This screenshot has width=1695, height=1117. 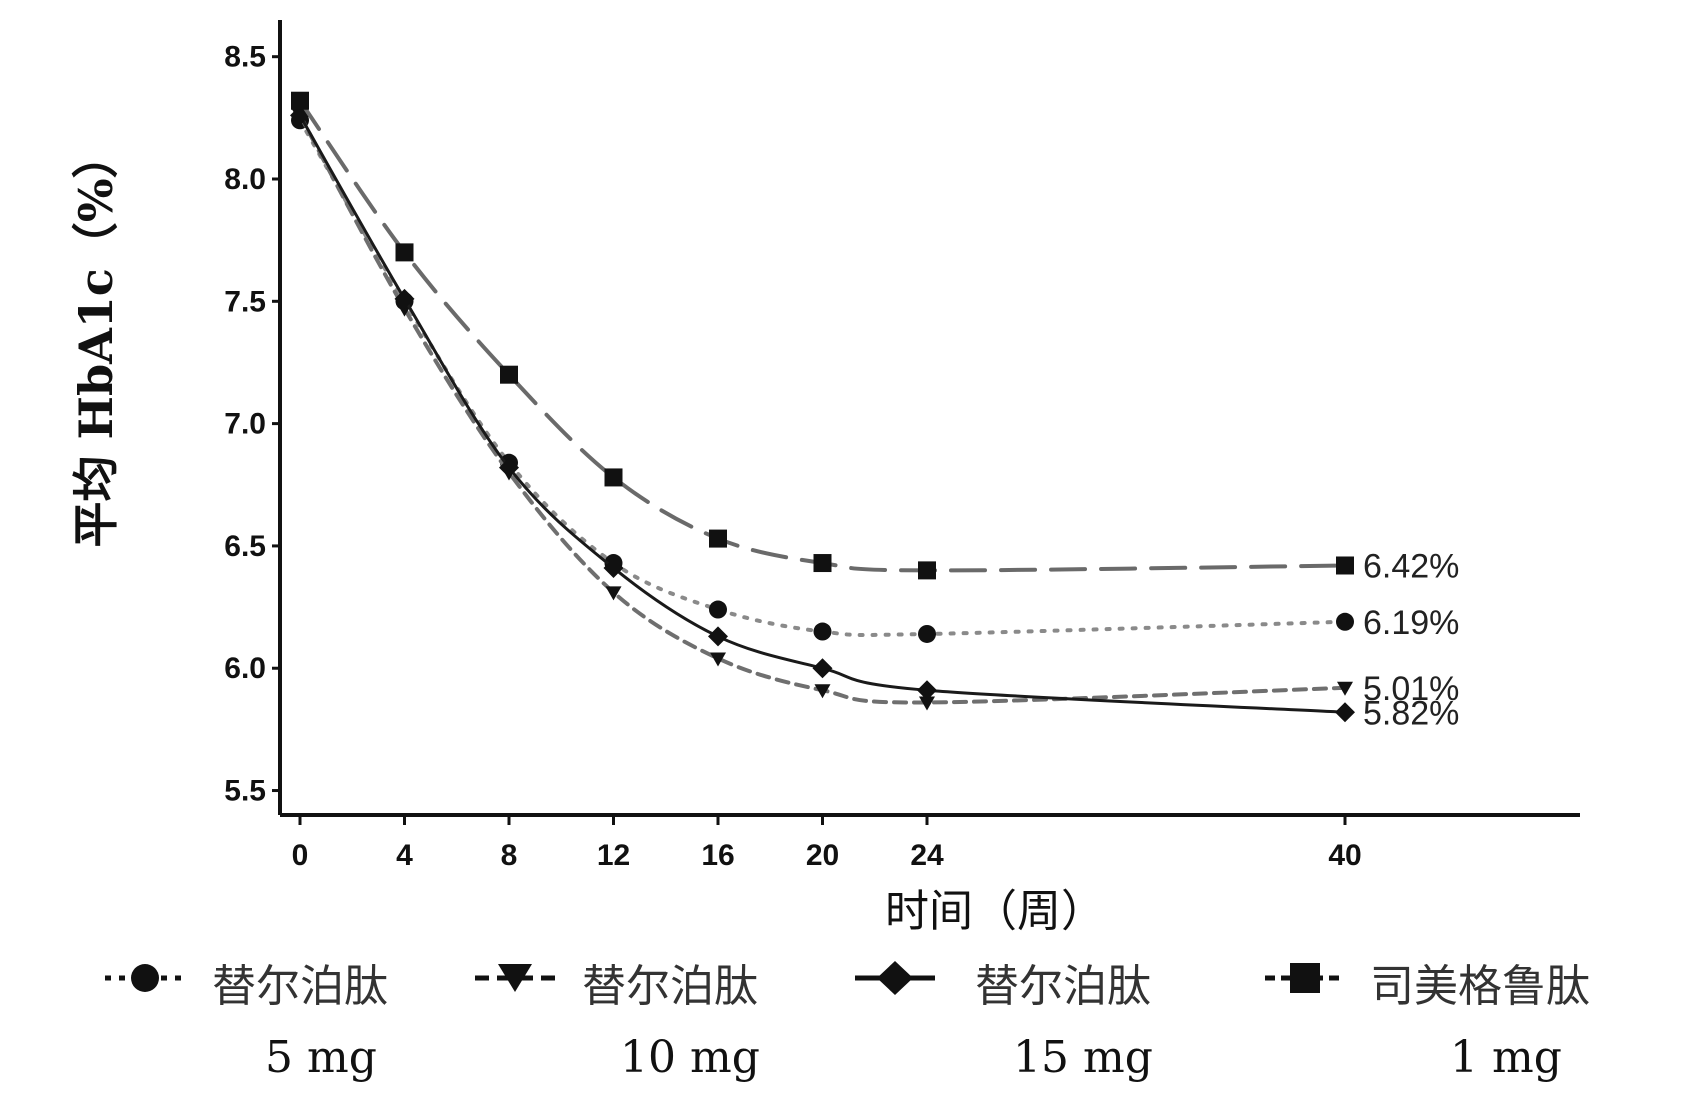 What do you see at coordinates (245, 57) in the screenshot?
I see `y-tick-label: 8.5` at bounding box center [245, 57].